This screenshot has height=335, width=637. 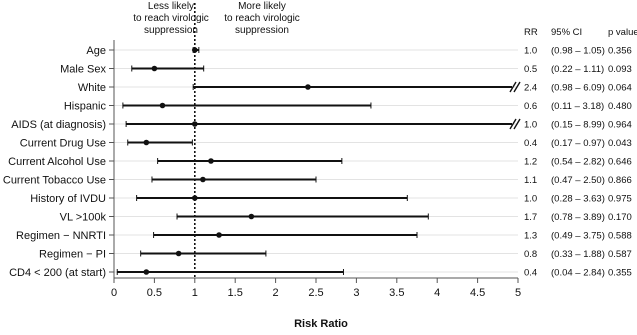 What do you see at coordinates (577, 69) in the screenshot?
I see `cell-ci: (0.22 – 1.11)` at bounding box center [577, 69].